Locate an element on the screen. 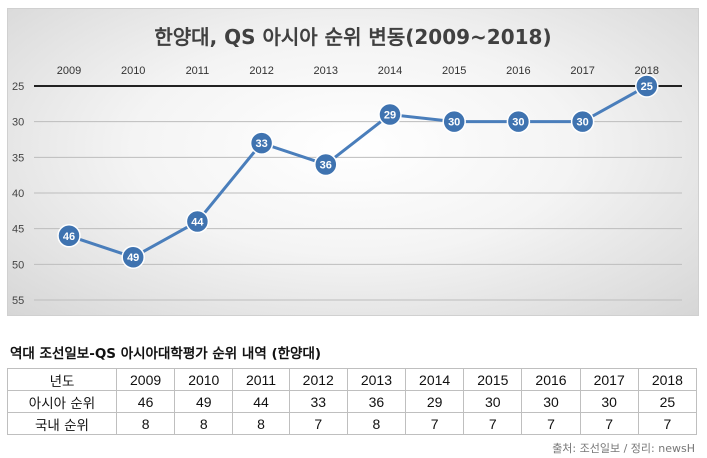  y-tick-label: 25 is located at coordinates (18, 87).